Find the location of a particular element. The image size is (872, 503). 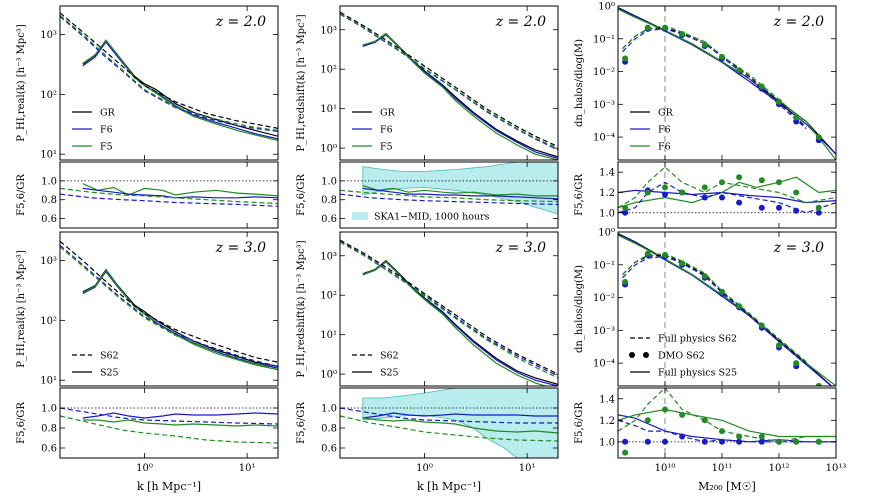

panel-col2-ratio1: 0.6 0.8 1.0 F5,6/GR SKA1−MID, 1000 hours is located at coordinates (427, 195).